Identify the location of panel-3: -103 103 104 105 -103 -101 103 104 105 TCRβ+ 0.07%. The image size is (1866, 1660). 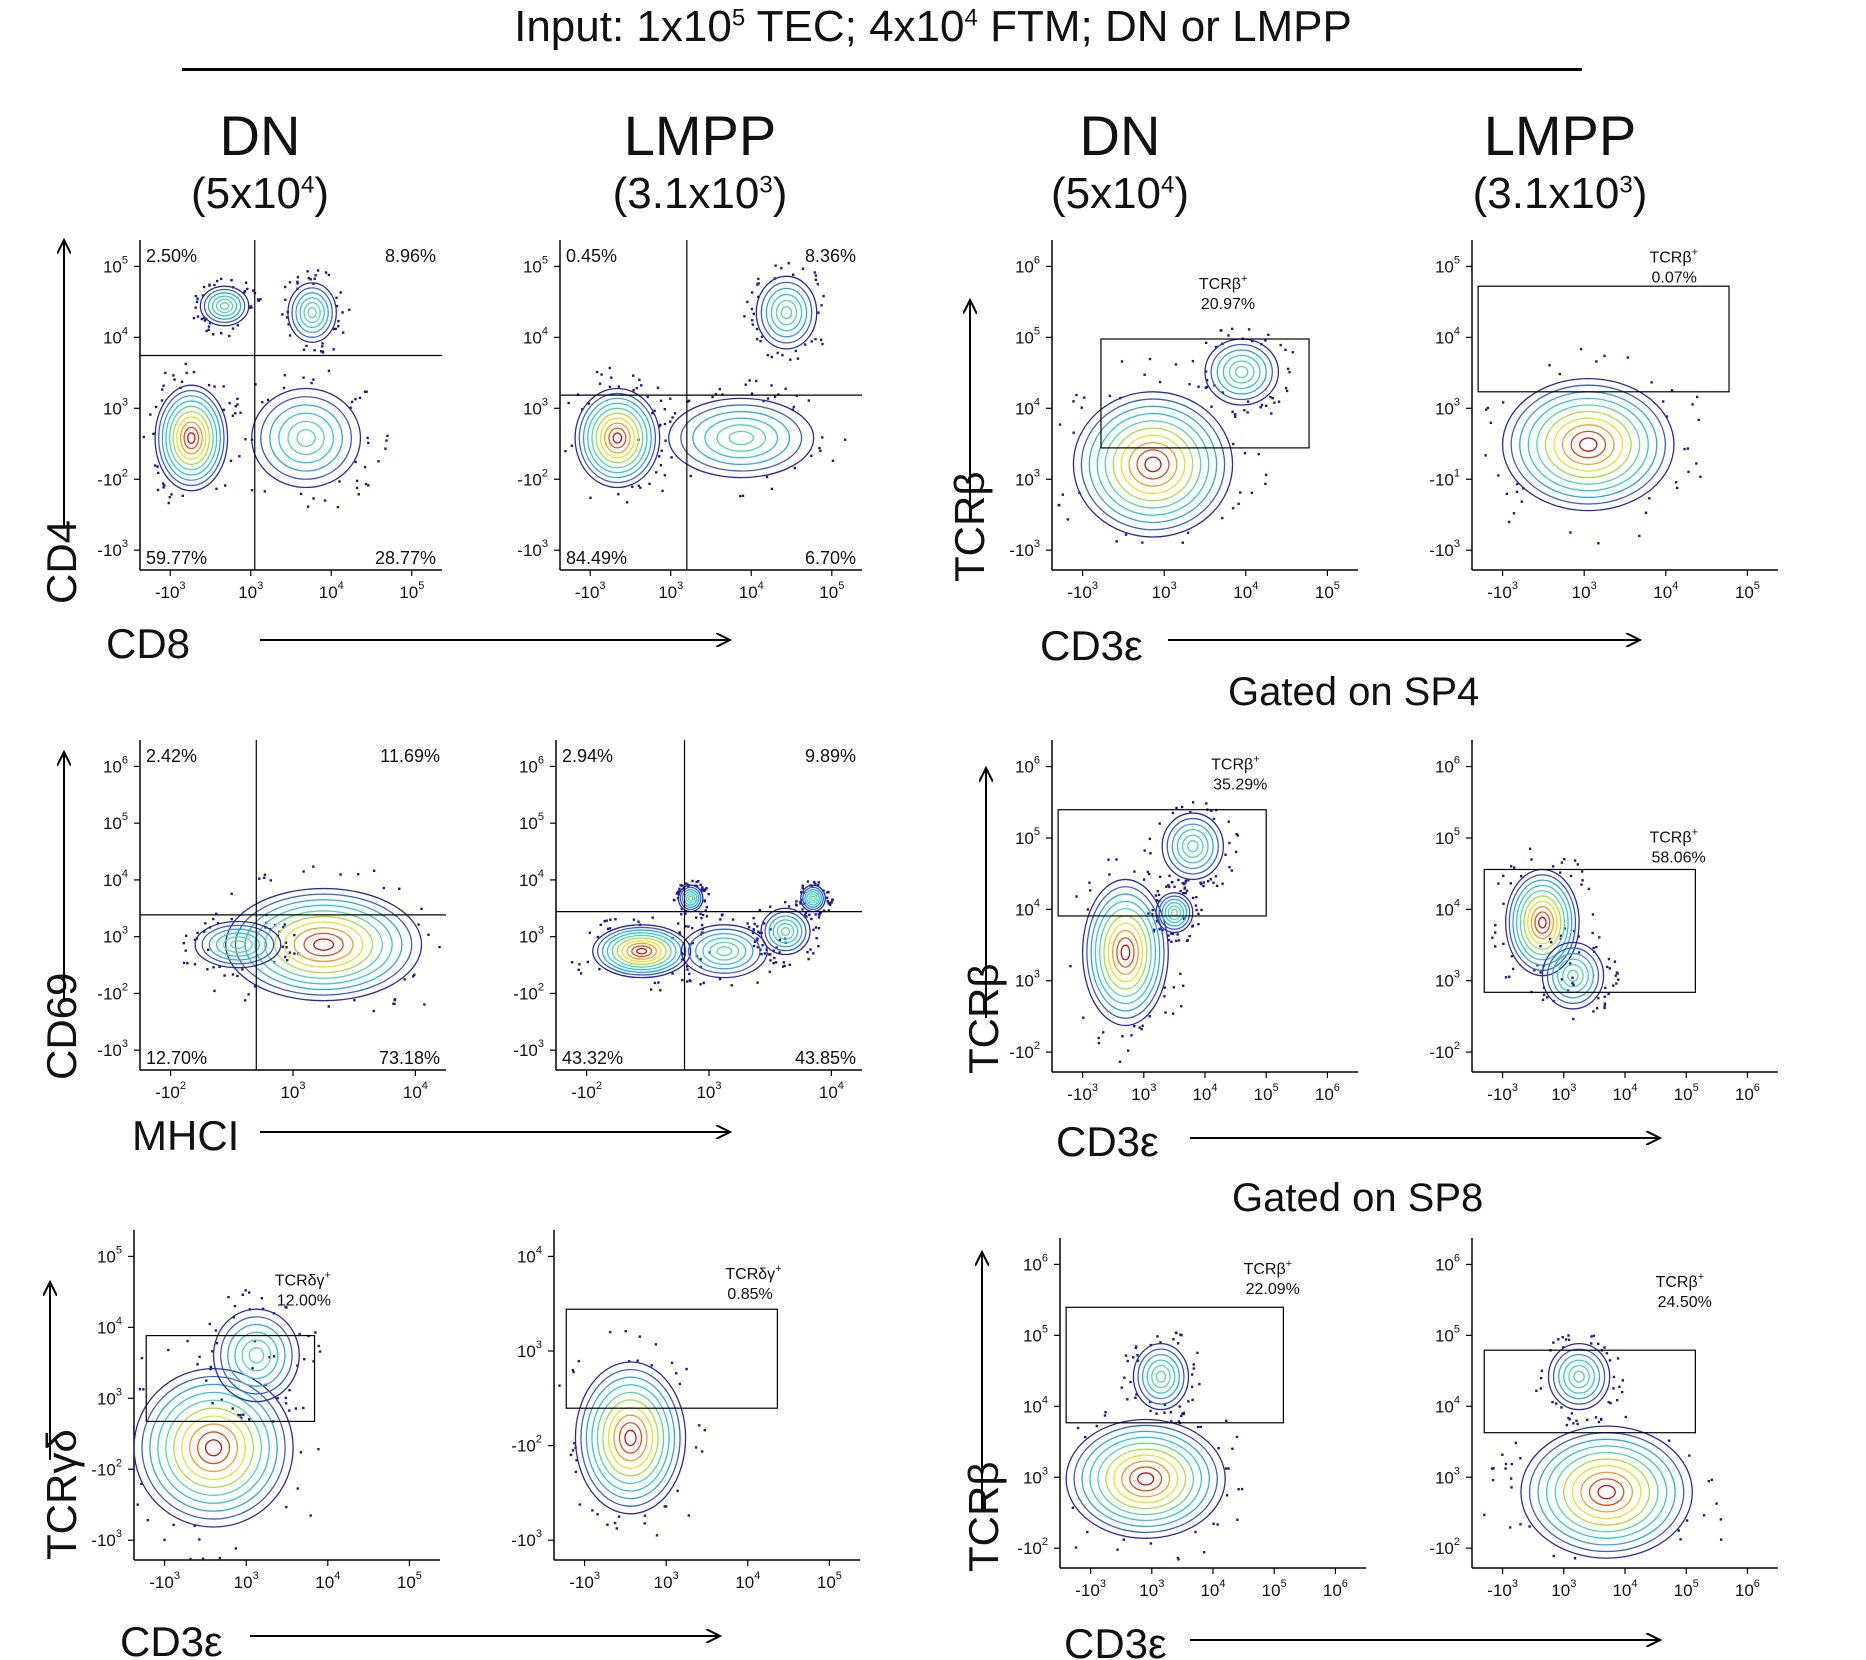
(1603, 421).